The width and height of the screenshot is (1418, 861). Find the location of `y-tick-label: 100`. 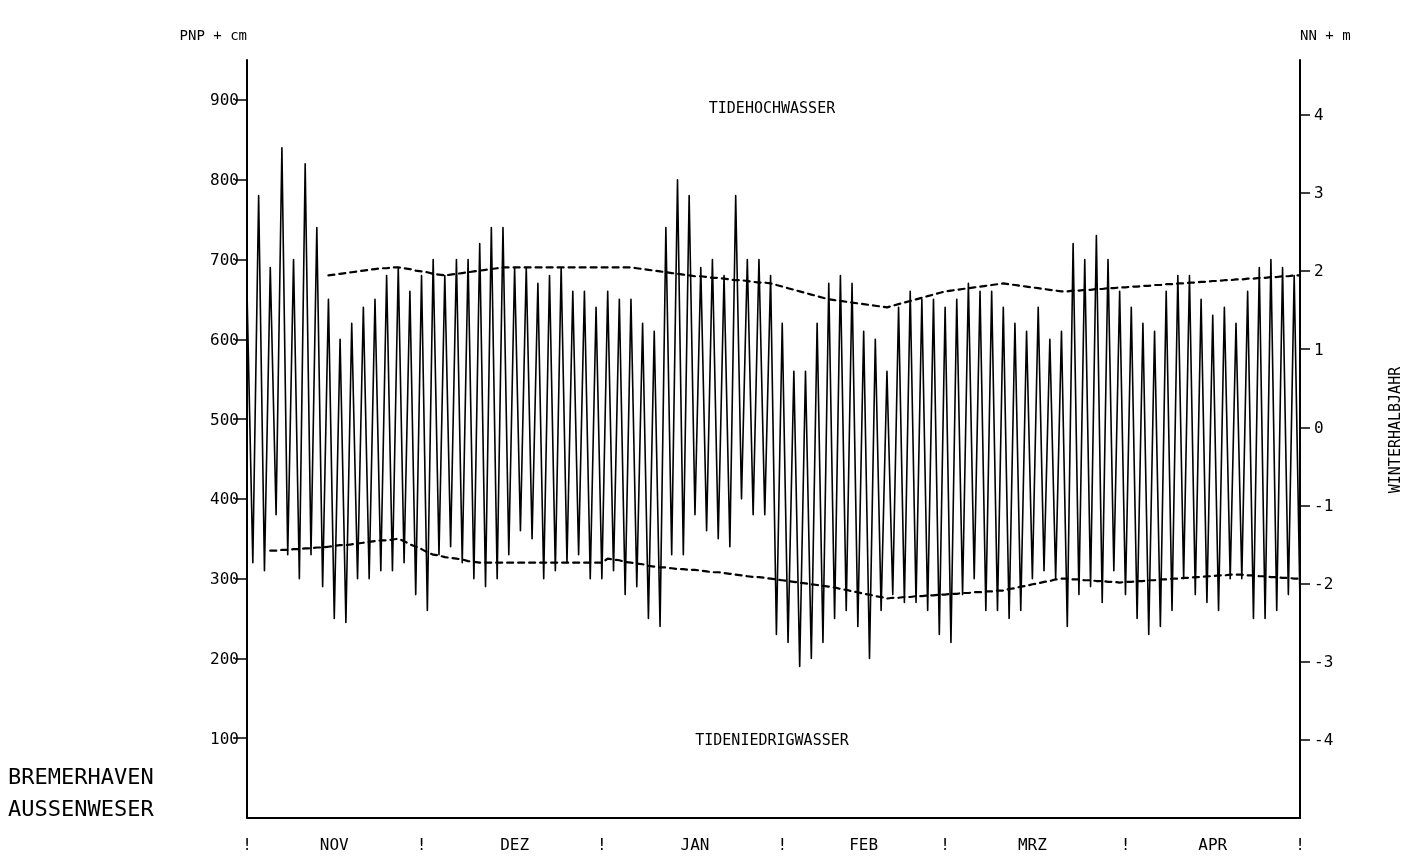

y-tick-label: 100 is located at coordinates (224, 738).